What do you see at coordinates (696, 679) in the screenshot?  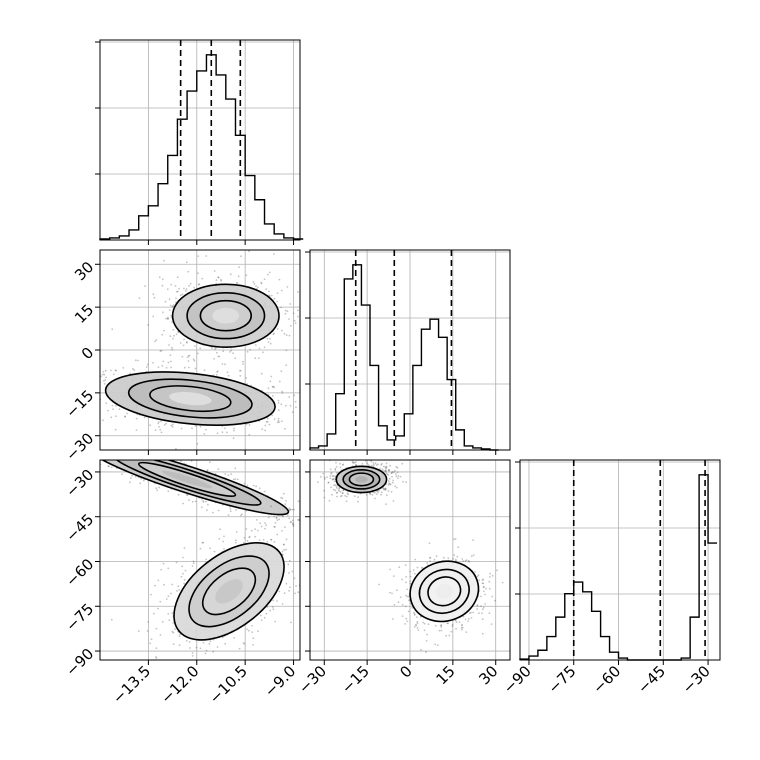 I see `p22-xtick-label-4: −30` at bounding box center [696, 679].